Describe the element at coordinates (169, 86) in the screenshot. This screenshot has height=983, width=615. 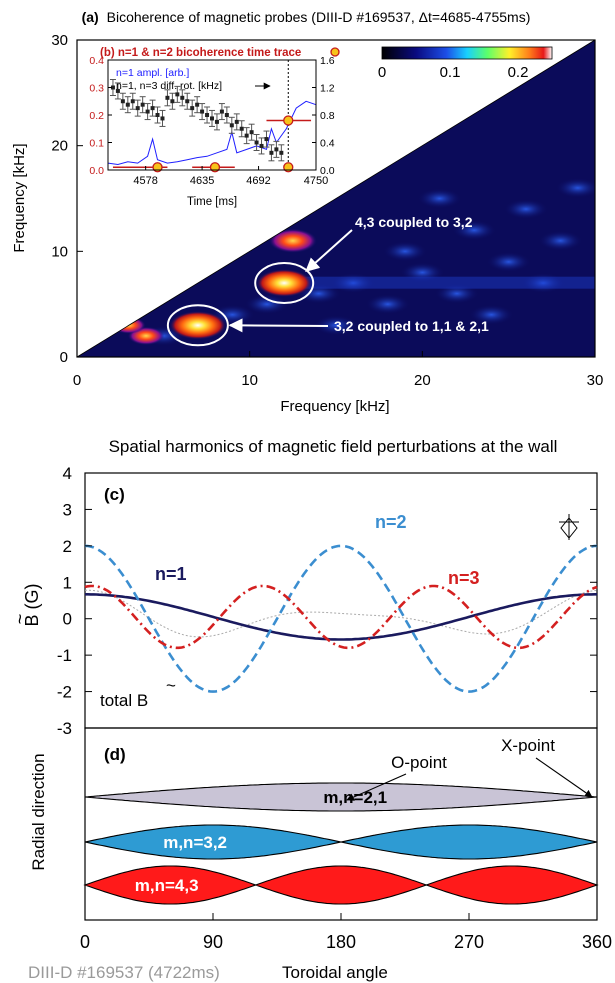
I see `inset-legend-rotation: n=1, n=3 diff. rot. [kHz]` at that location.